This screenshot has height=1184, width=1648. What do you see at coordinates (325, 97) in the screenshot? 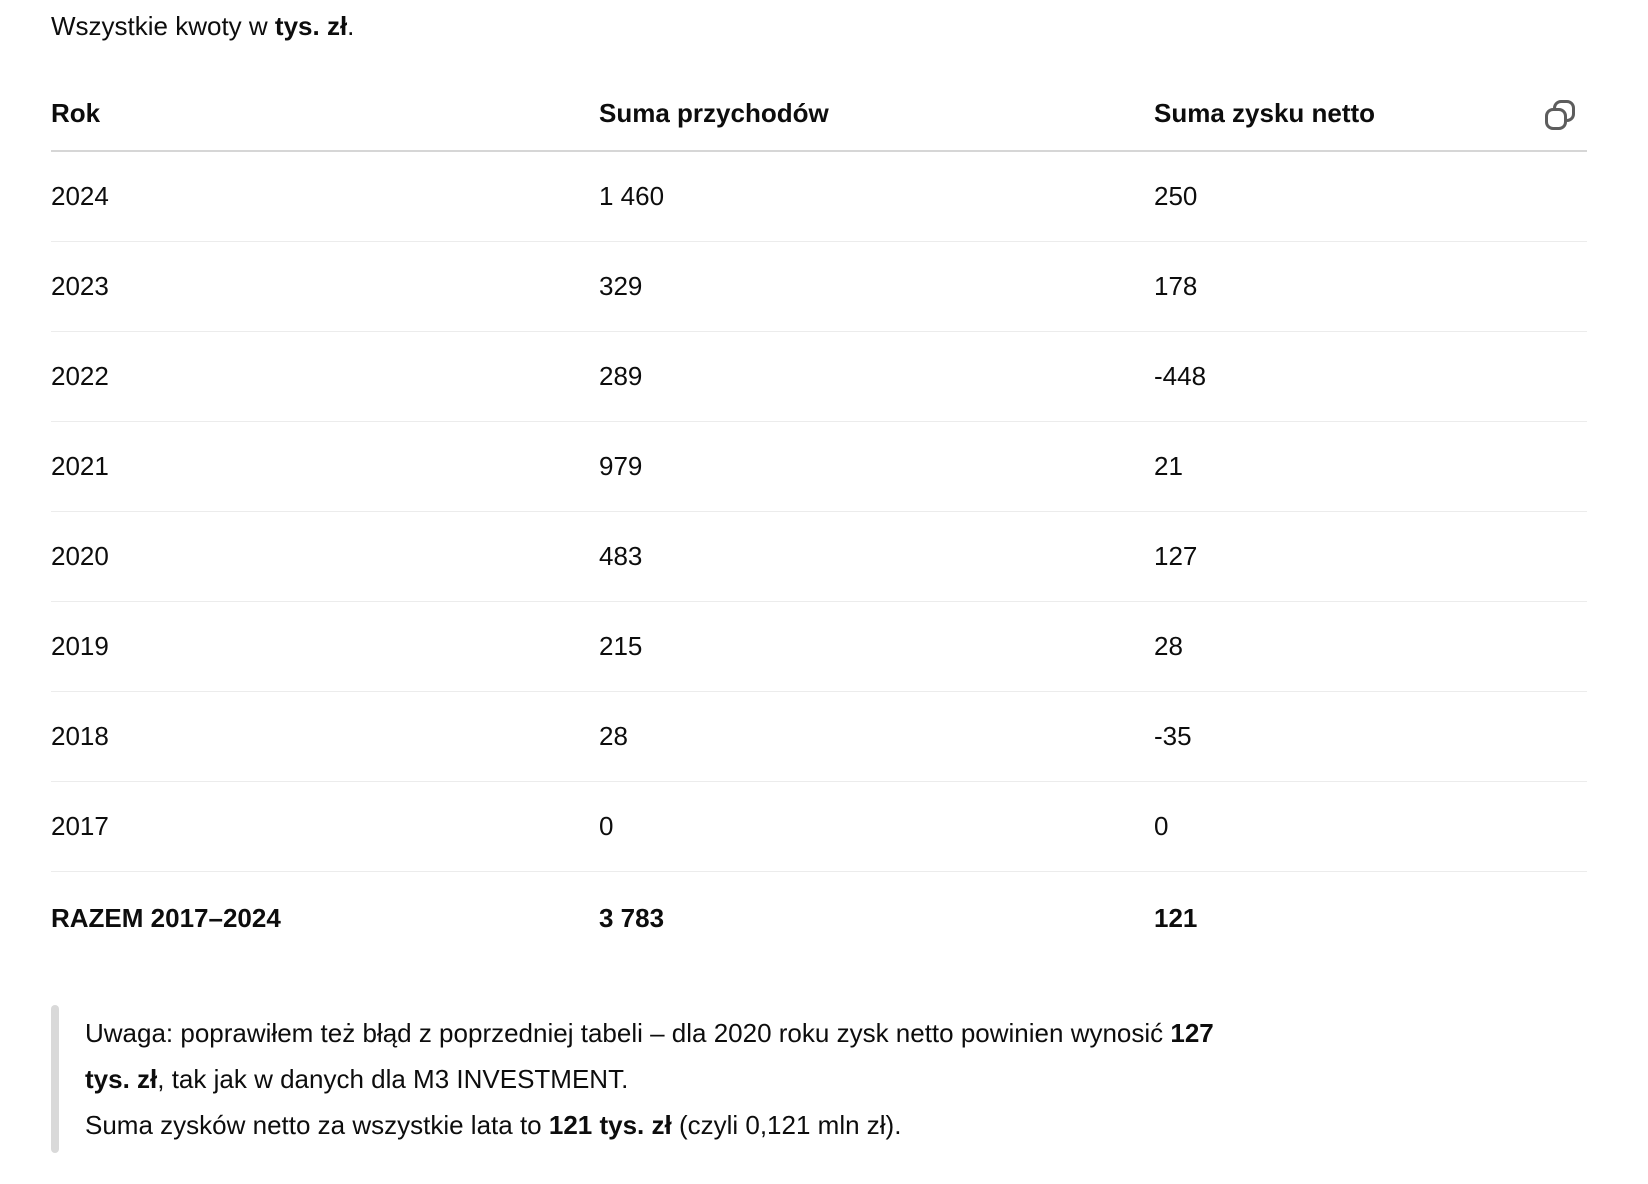
I see `col-header-rok: Rok` at bounding box center [325, 97].